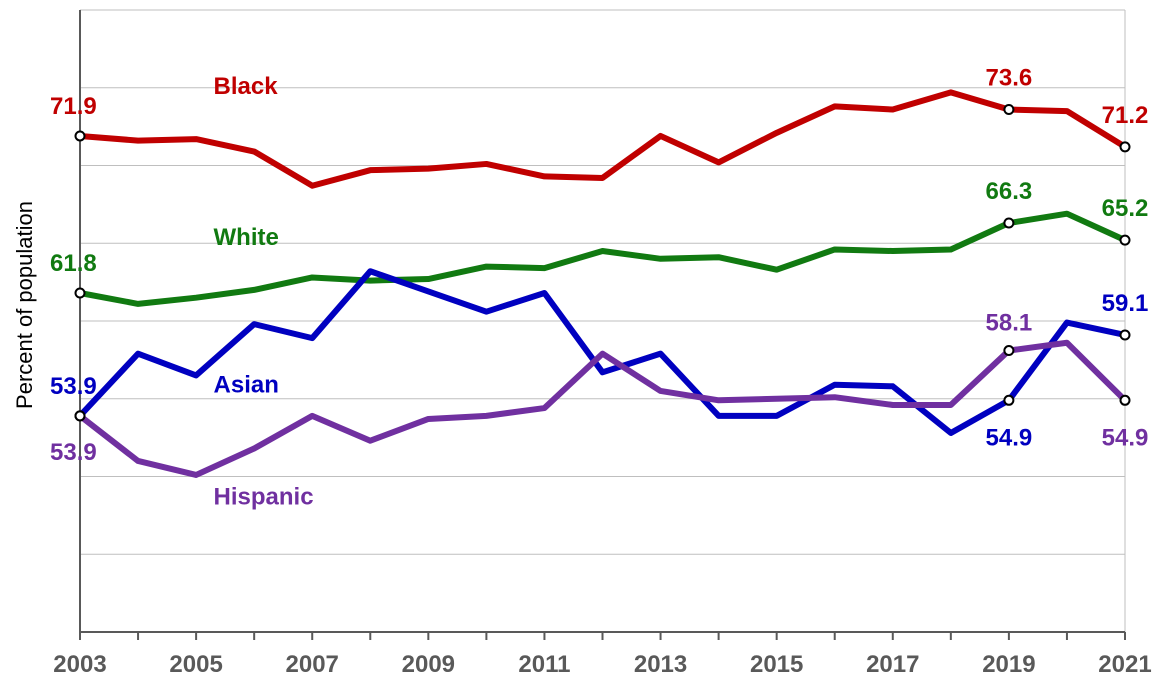  What do you see at coordinates (24, 305) in the screenshot?
I see `y-axis-label: Percent of population` at bounding box center [24, 305].